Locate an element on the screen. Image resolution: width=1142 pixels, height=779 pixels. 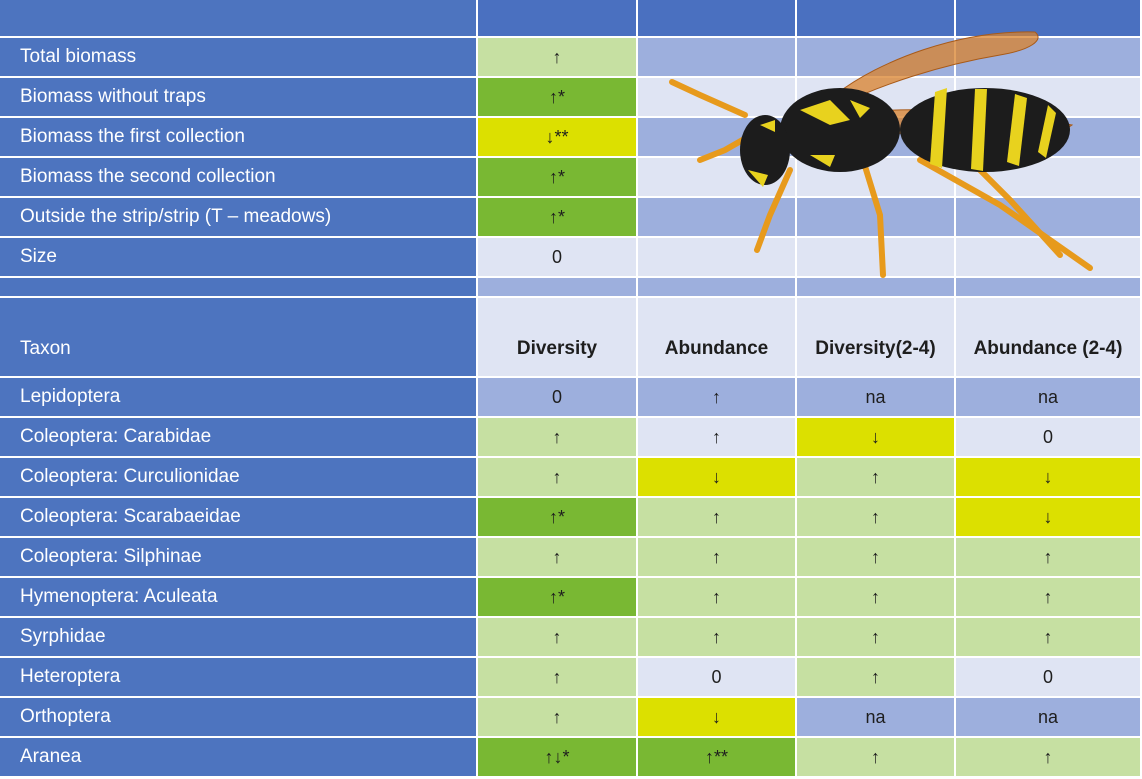
row-label: Outside the strip/strip (T – meadows) is located at coordinates (238, 217).